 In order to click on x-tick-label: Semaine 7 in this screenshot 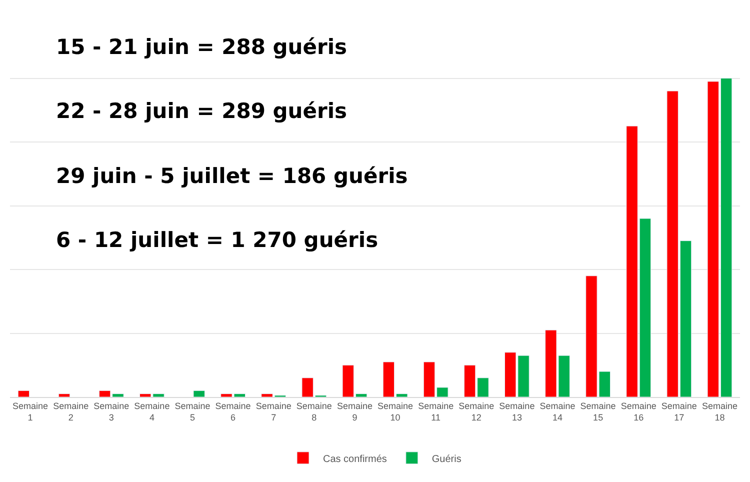, I will do `click(274, 411)`.